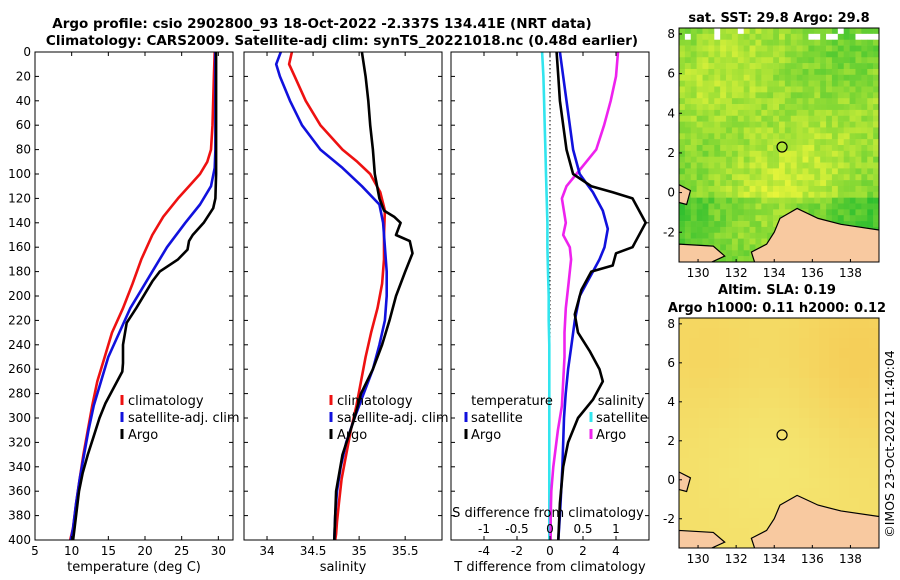 This screenshot has width=900, height=580. I want to click on imos-credit: ©IMOS 23-Oct-2022 11:40:04, so click(889, 444).